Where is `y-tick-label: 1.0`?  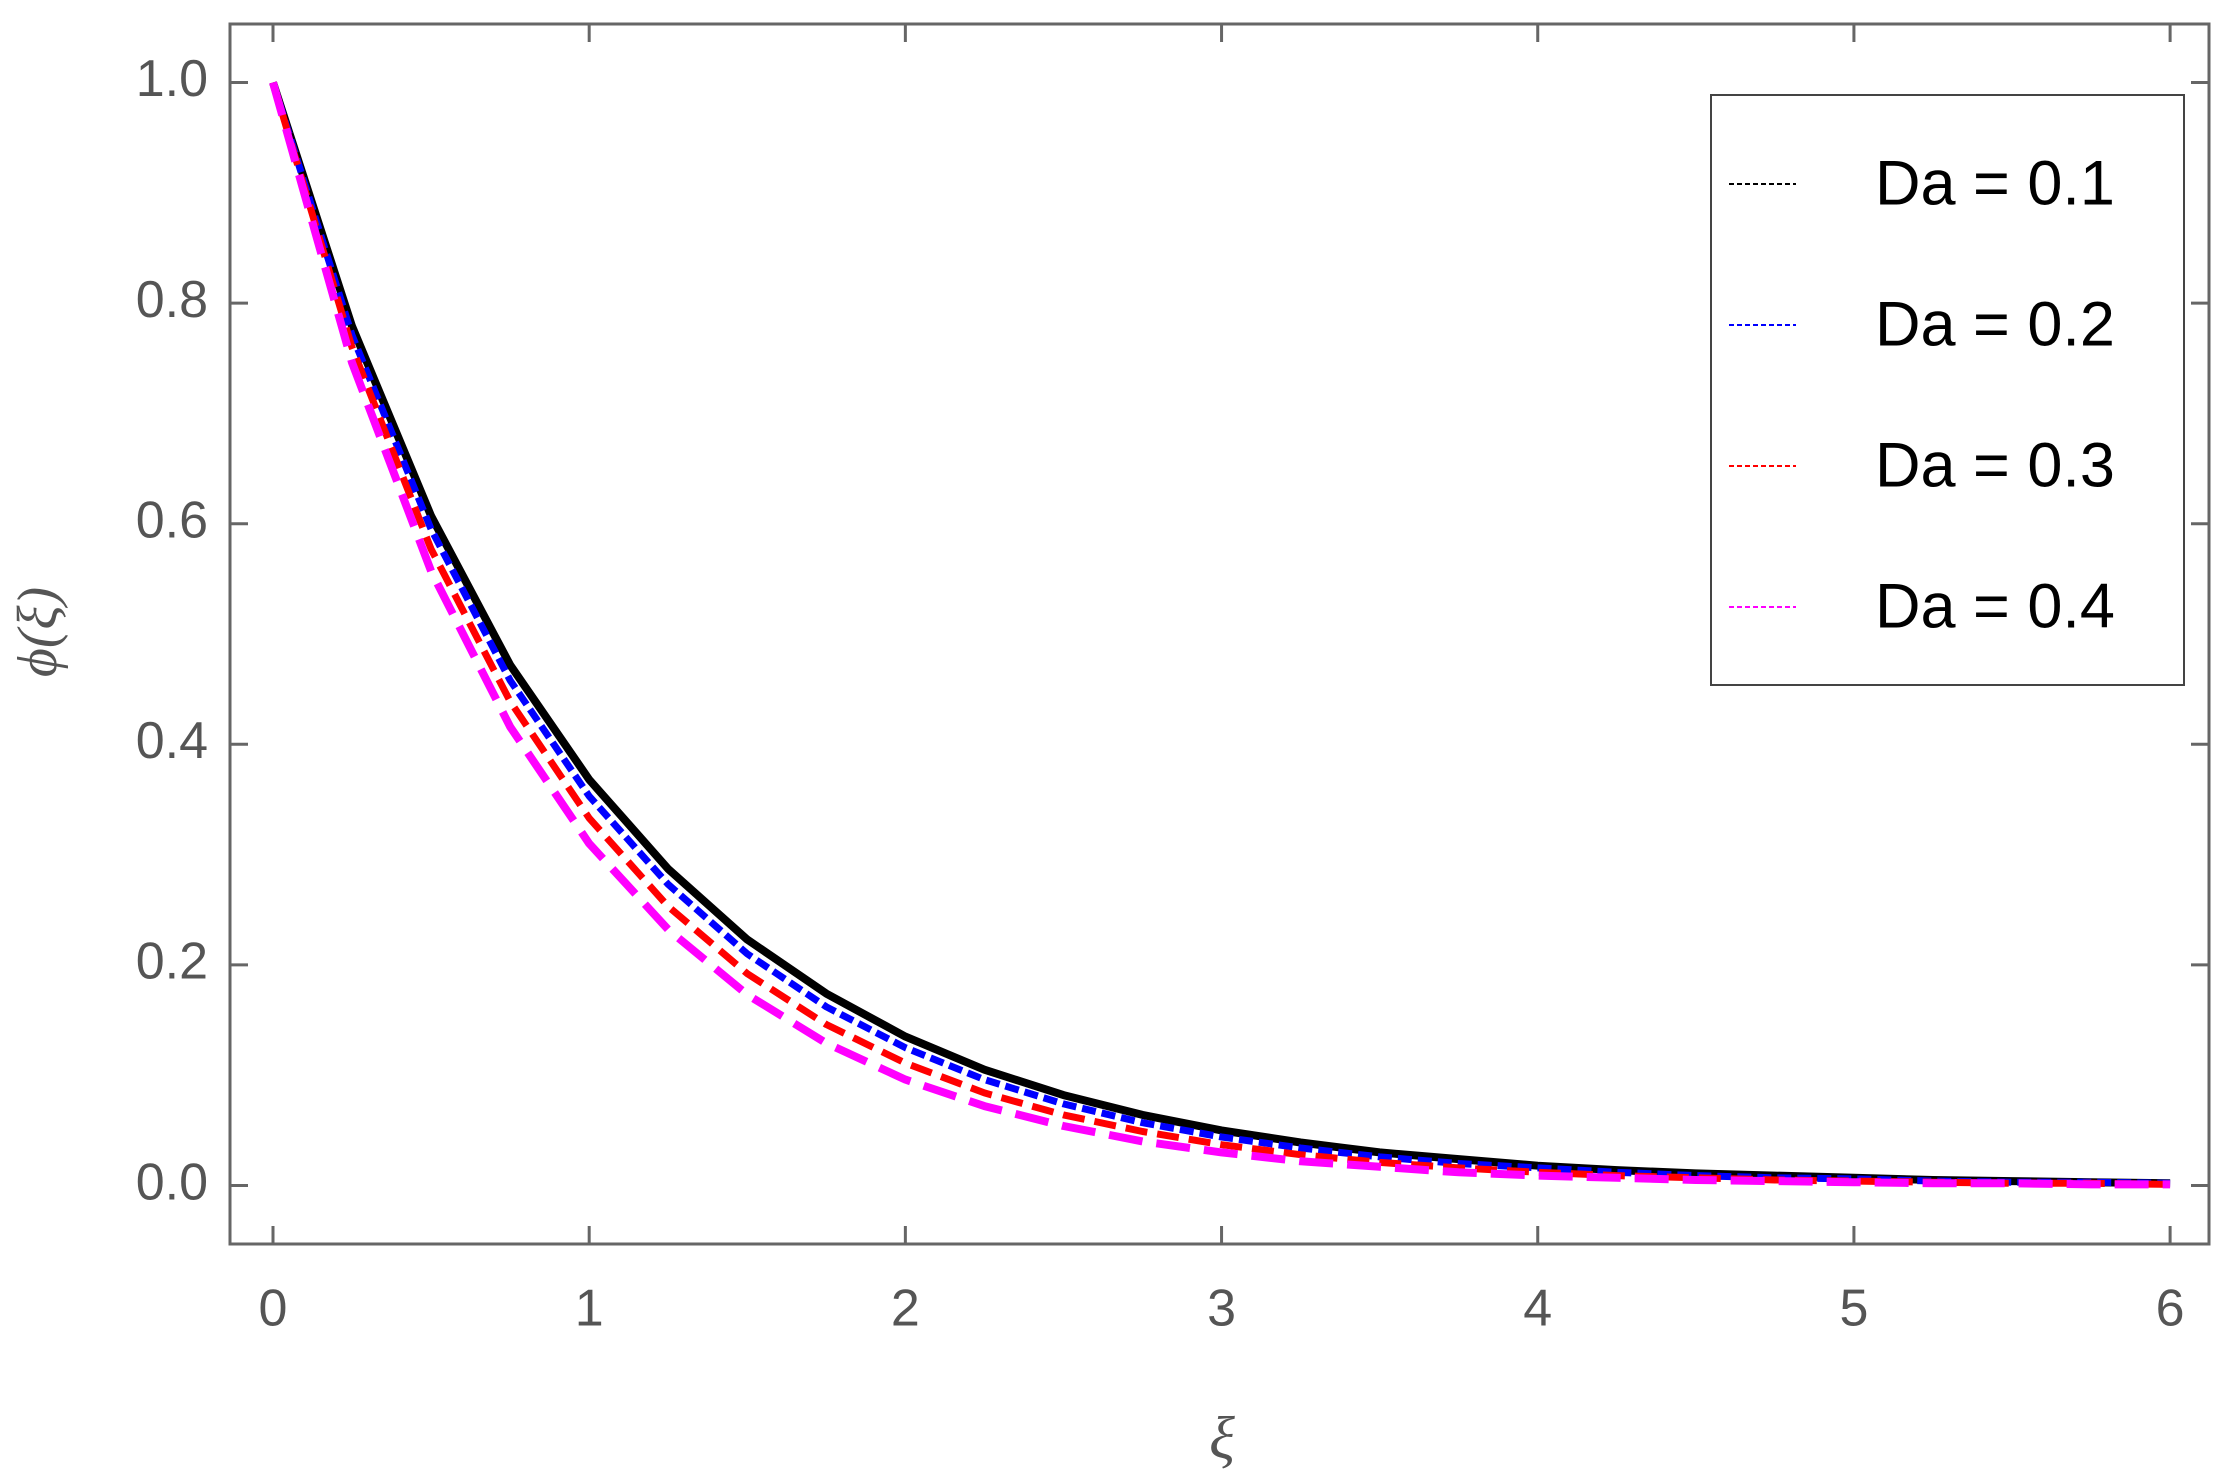 y-tick-label: 1.0 is located at coordinates (172, 79).